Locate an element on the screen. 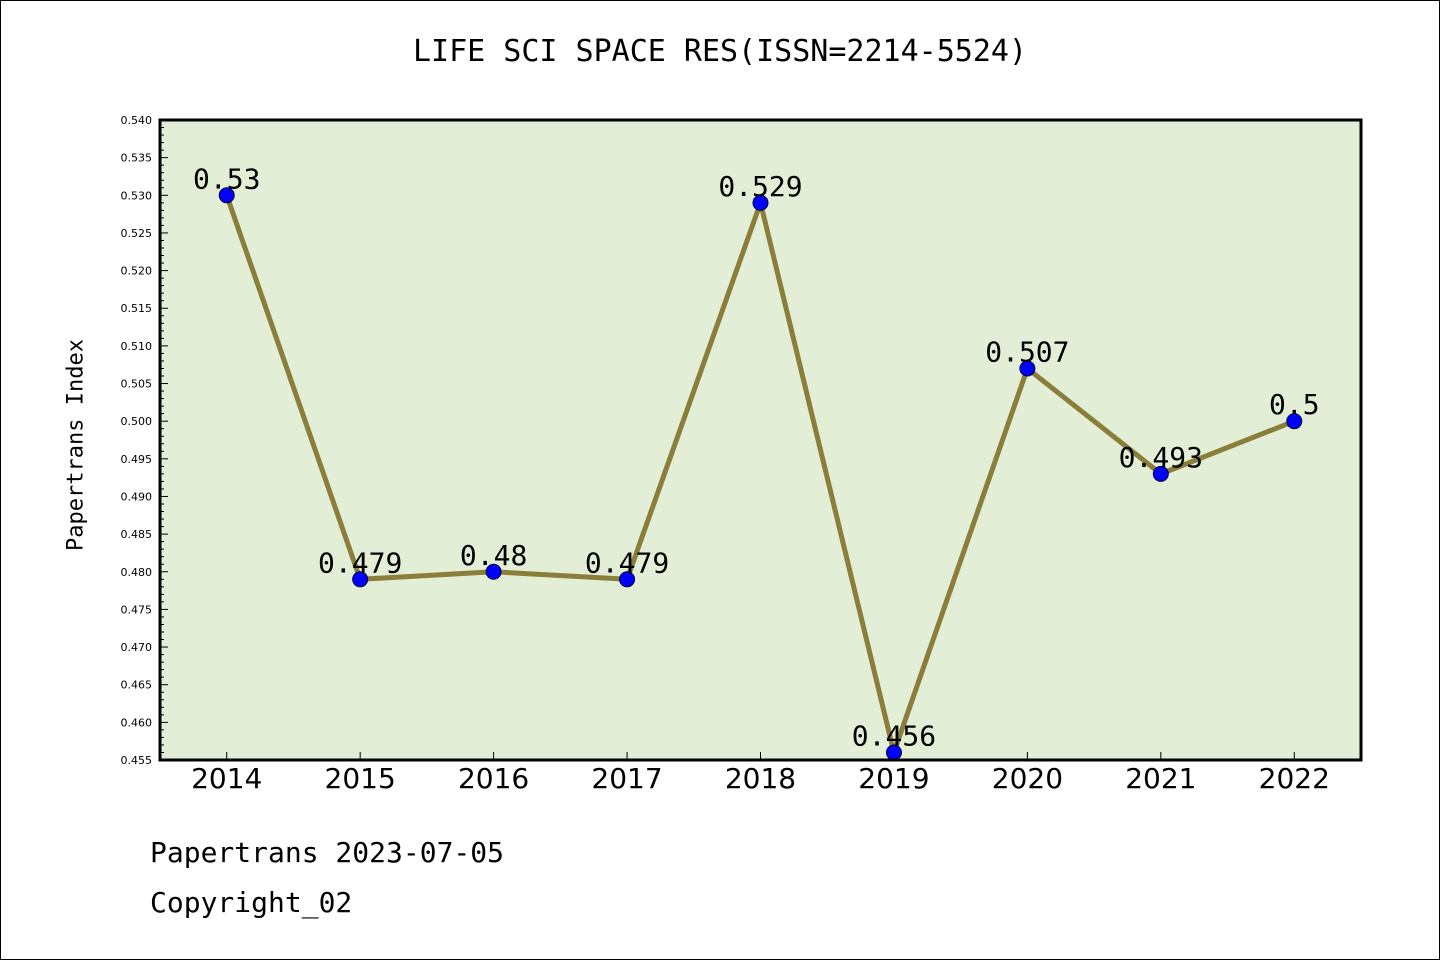  y-tick-label: 0.500 is located at coordinates (137, 421).